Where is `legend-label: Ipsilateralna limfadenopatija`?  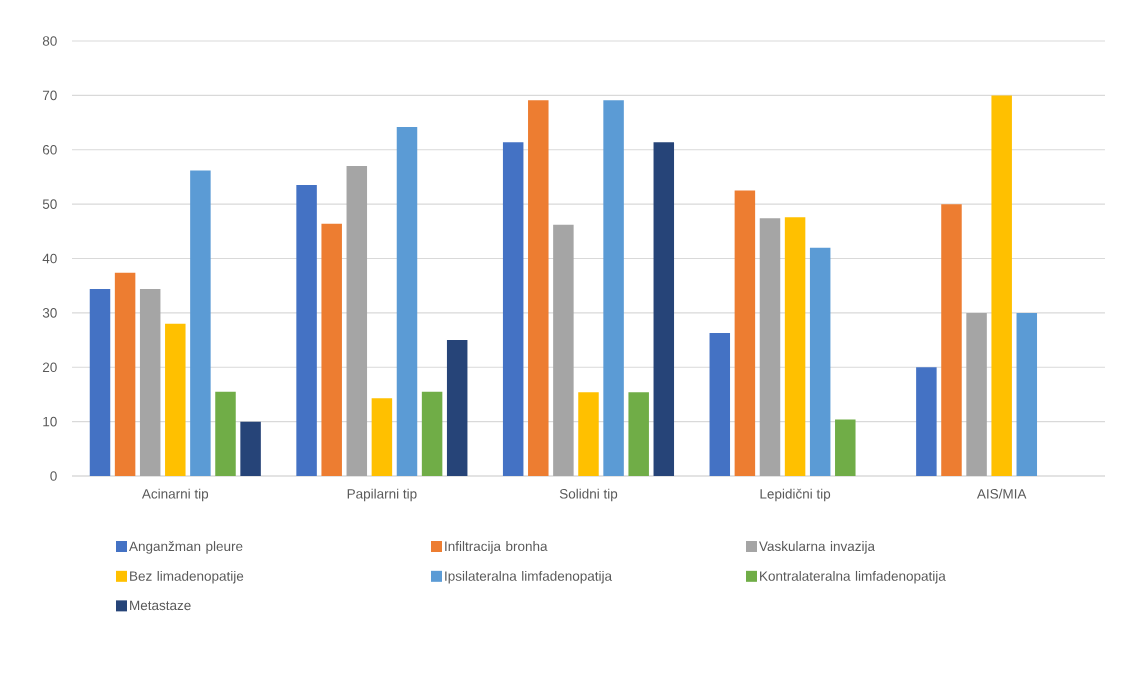
legend-label: Ipsilateralna limfadenopatija is located at coordinates (529, 577).